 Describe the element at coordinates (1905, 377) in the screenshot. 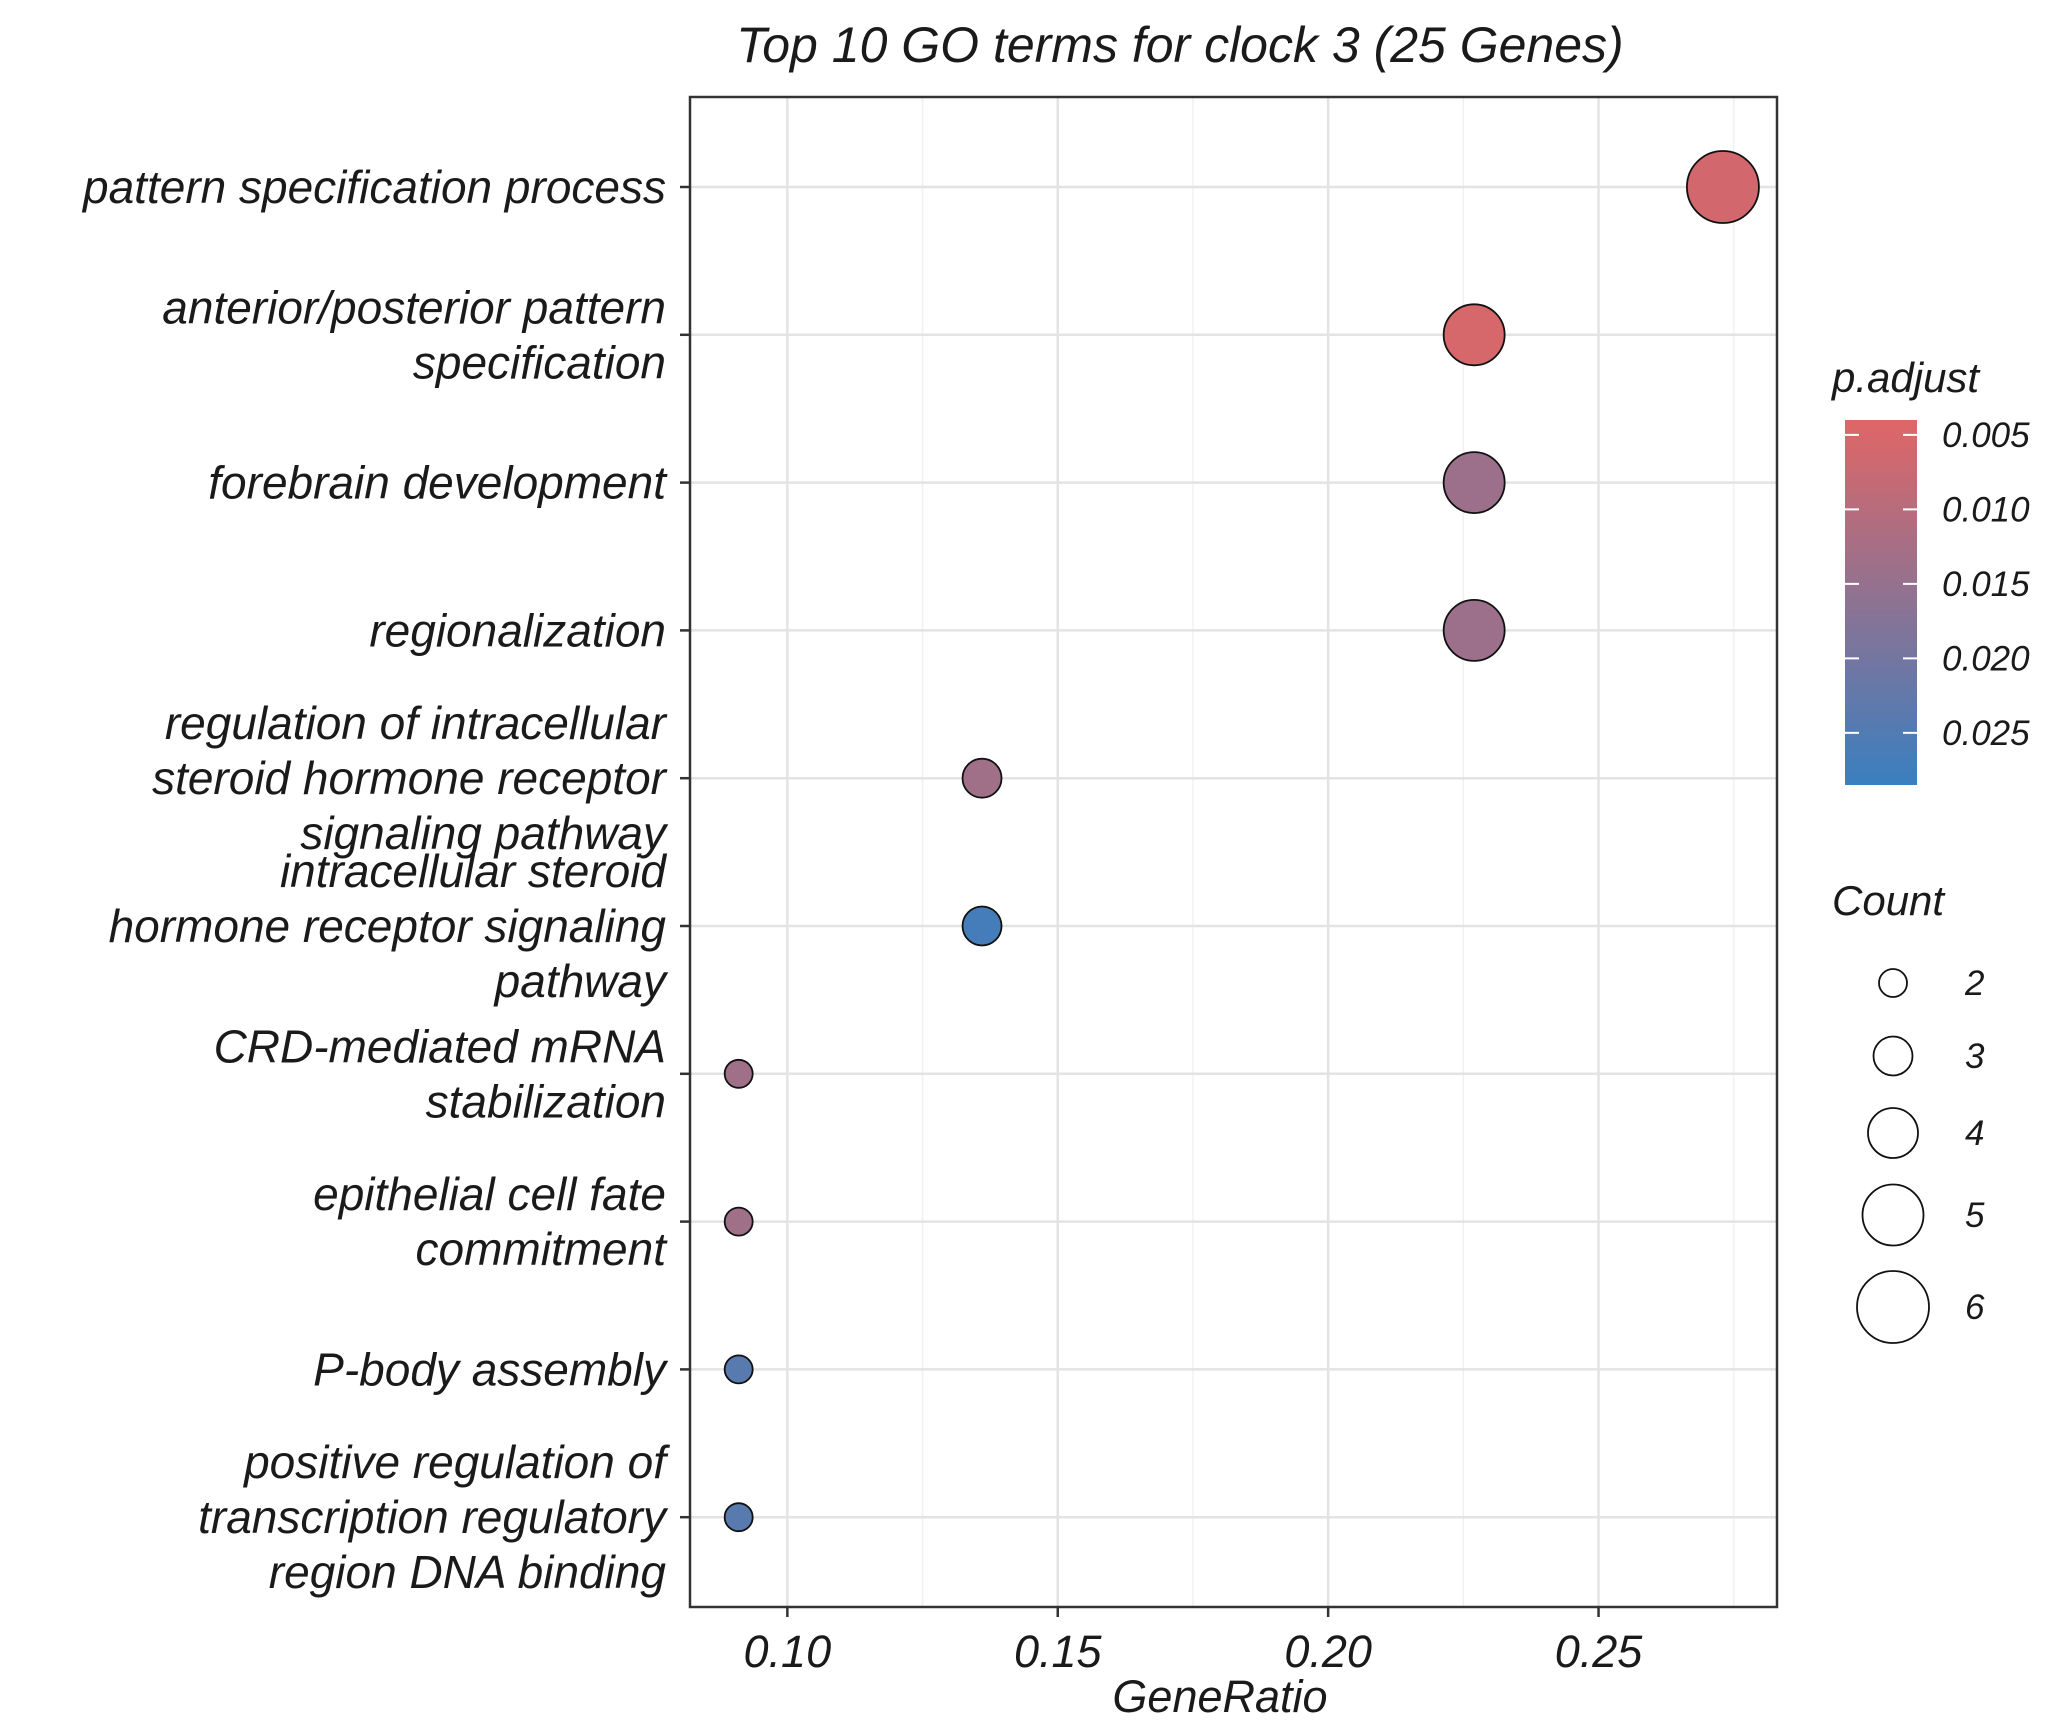

I see `p-adjust-legend-title: p.adjust` at that location.